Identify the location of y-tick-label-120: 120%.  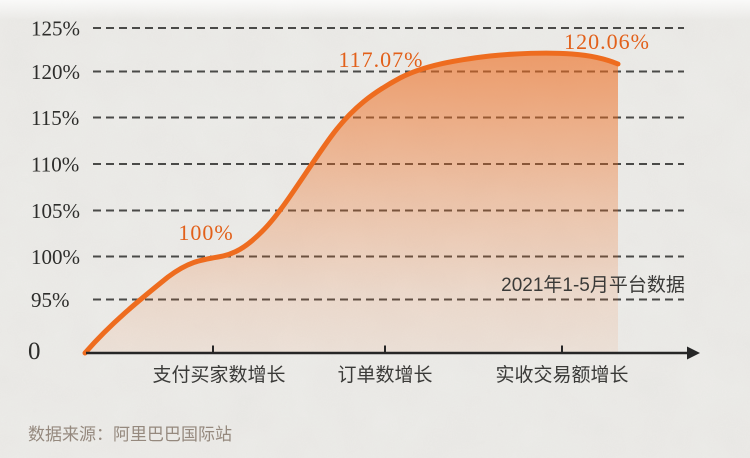
(55, 72).